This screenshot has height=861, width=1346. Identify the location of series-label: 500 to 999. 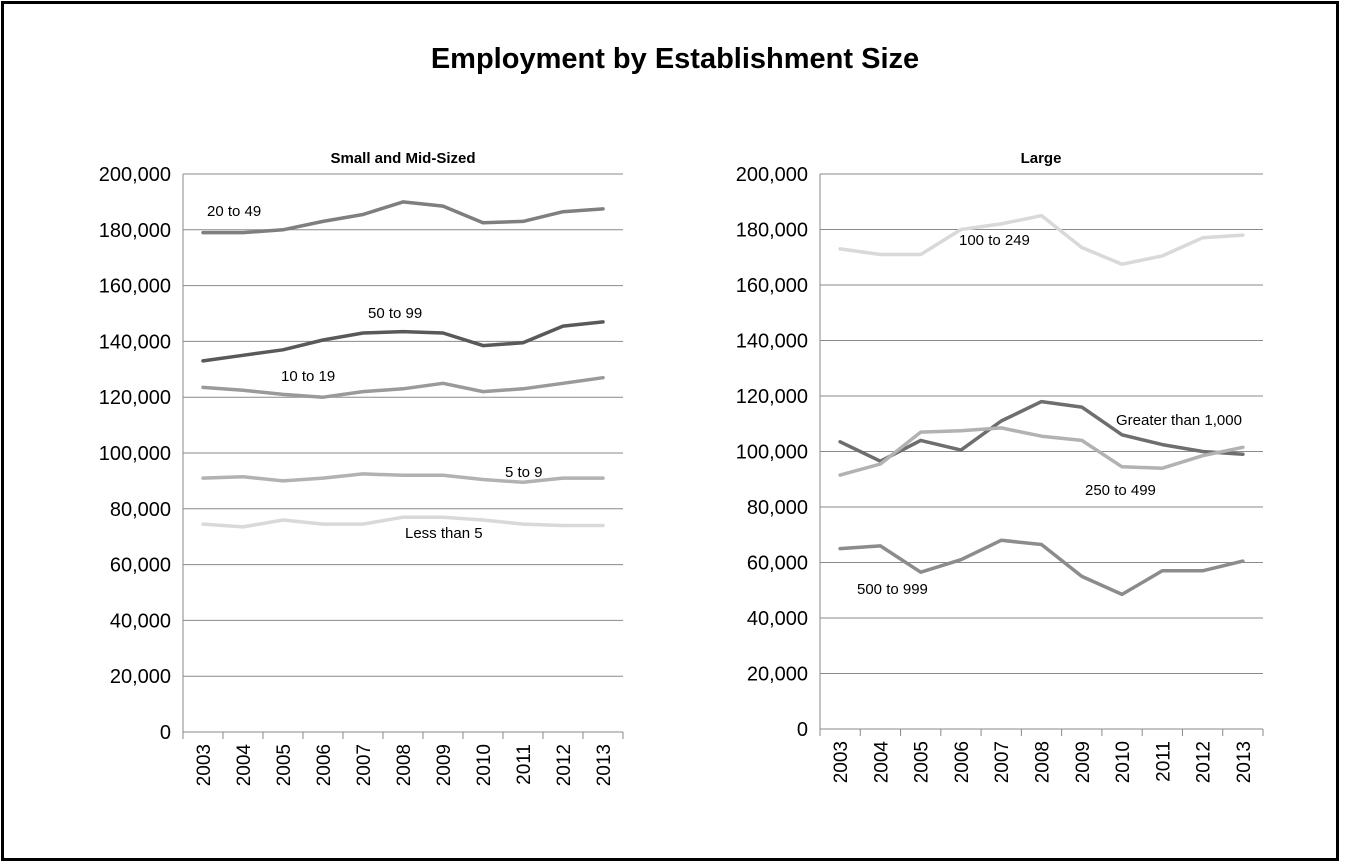
(892, 589).